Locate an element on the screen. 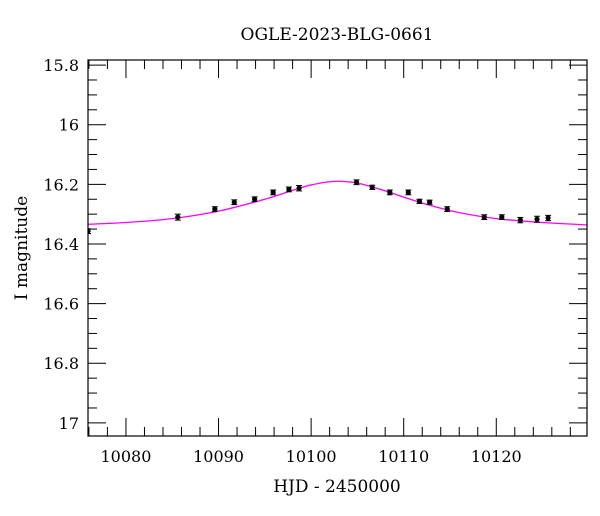 The image size is (600, 516). y-tick-label: 16.6 is located at coordinates (61, 304).